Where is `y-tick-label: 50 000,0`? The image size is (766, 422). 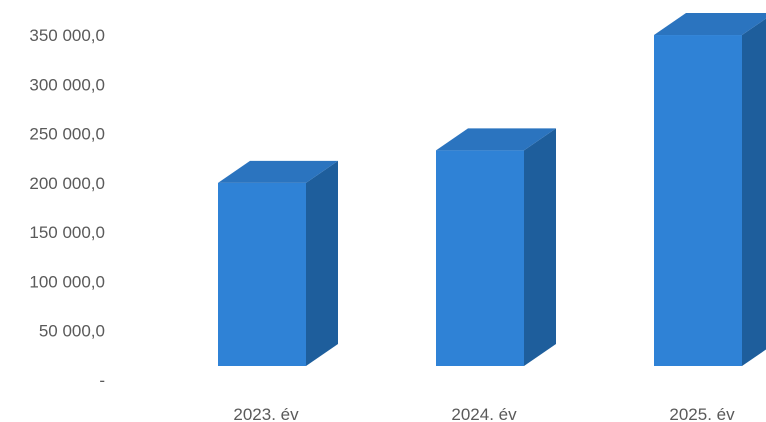 y-tick-label: 50 000,0 is located at coordinates (72, 331).